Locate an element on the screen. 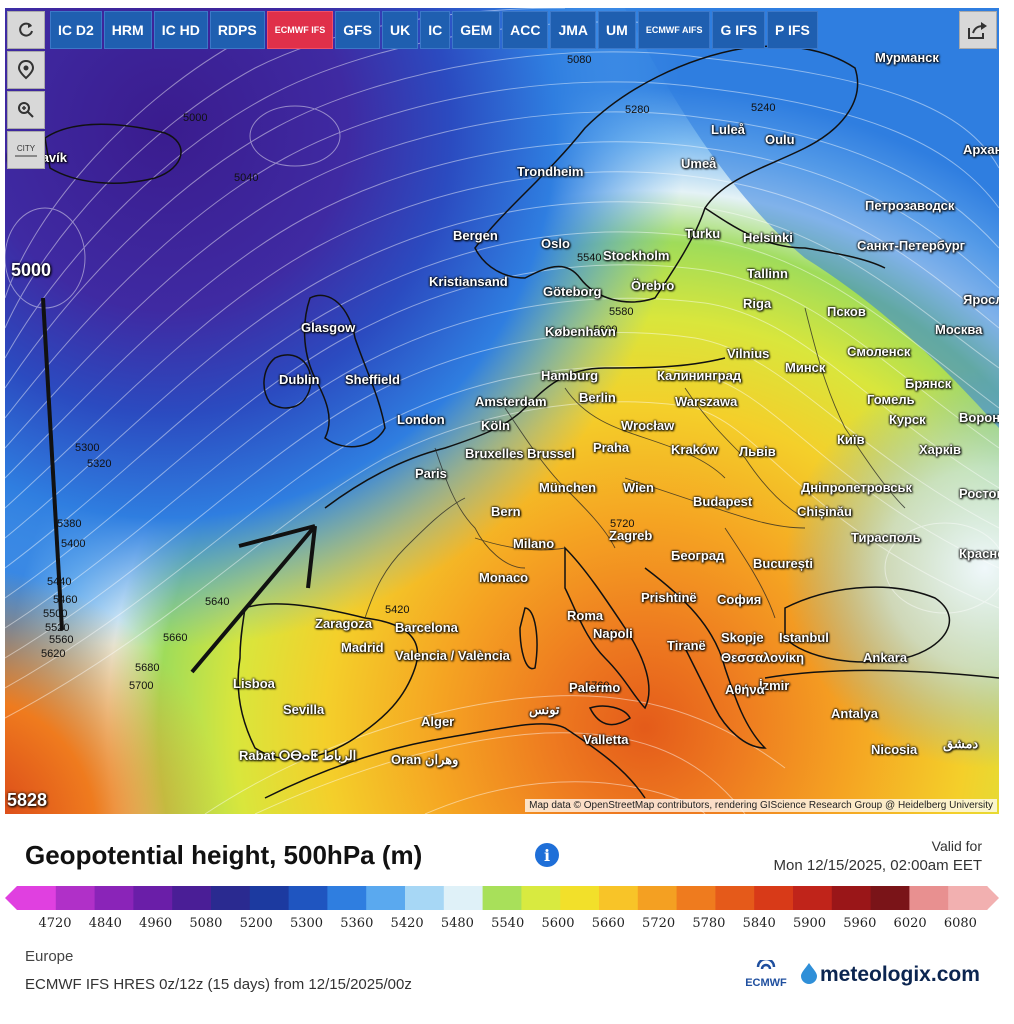 The height and width of the screenshot is (1024, 1014). city-label: Göteborg is located at coordinates (572, 291).